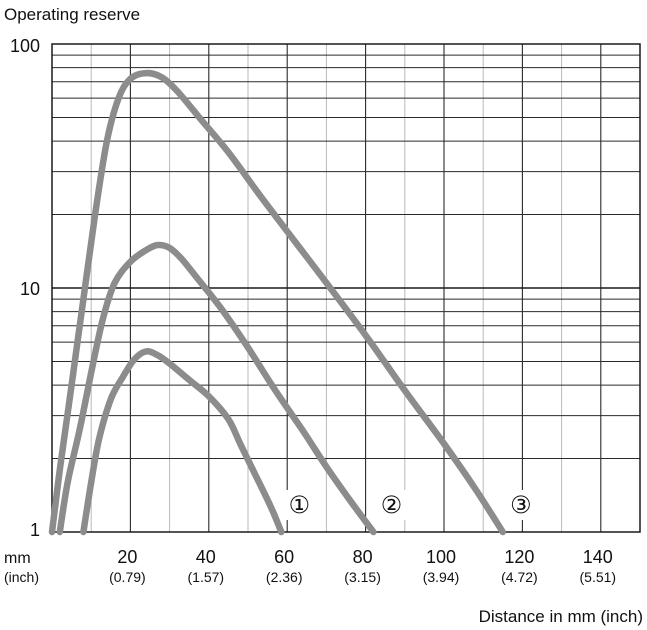 The height and width of the screenshot is (630, 647). What do you see at coordinates (598, 577) in the screenshot?
I see `x-tick-sublabel: (5.51)` at bounding box center [598, 577].